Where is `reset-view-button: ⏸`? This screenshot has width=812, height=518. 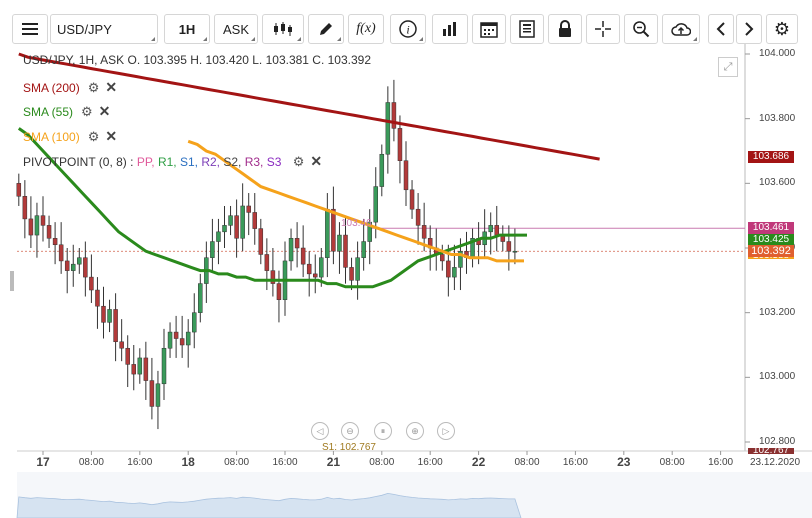 reset-view-button: ⏸ is located at coordinates (383, 431).